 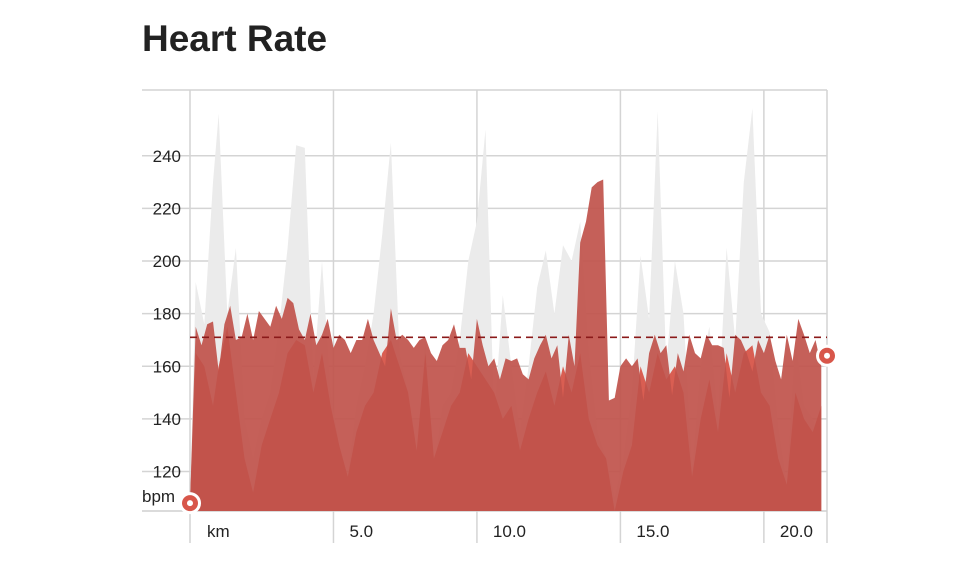 What do you see at coordinates (158, 496) in the screenshot?
I see `y-unit-label: bpm` at bounding box center [158, 496].